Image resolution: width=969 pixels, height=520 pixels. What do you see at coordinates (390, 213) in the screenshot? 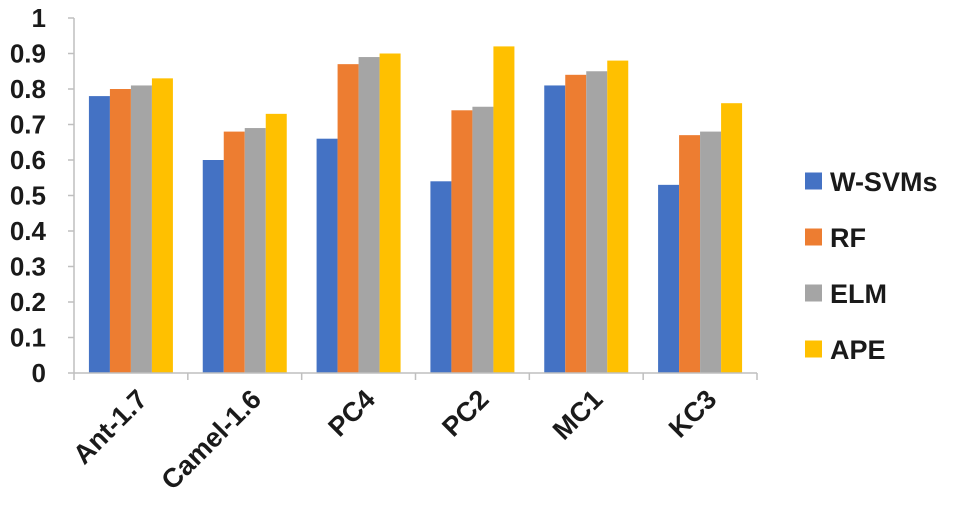
I see `bar-ape-pc4` at bounding box center [390, 213].